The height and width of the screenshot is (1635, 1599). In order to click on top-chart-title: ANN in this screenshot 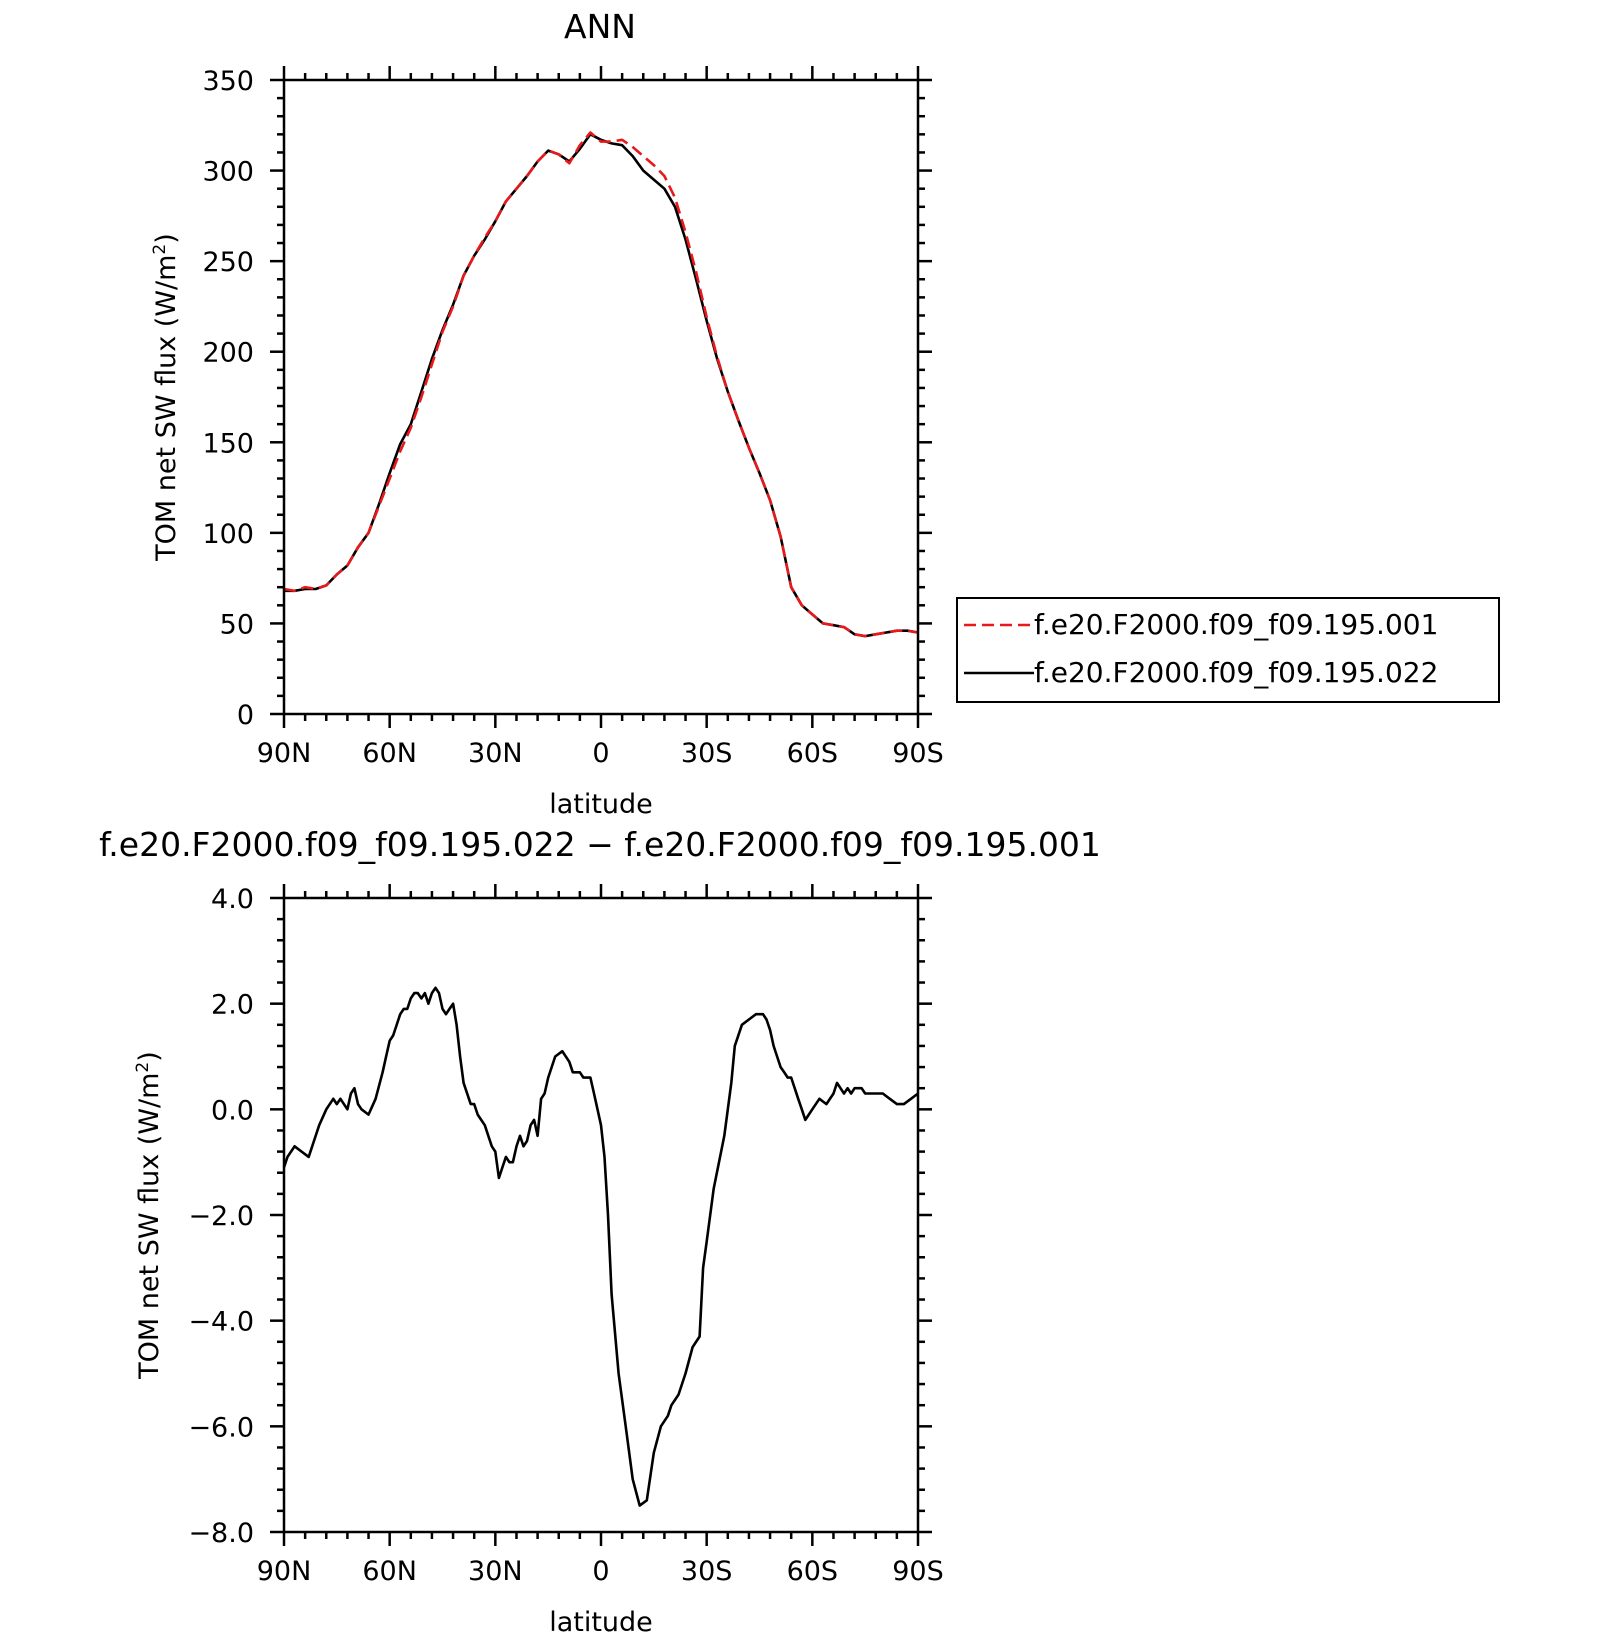, I will do `click(600, 26)`.